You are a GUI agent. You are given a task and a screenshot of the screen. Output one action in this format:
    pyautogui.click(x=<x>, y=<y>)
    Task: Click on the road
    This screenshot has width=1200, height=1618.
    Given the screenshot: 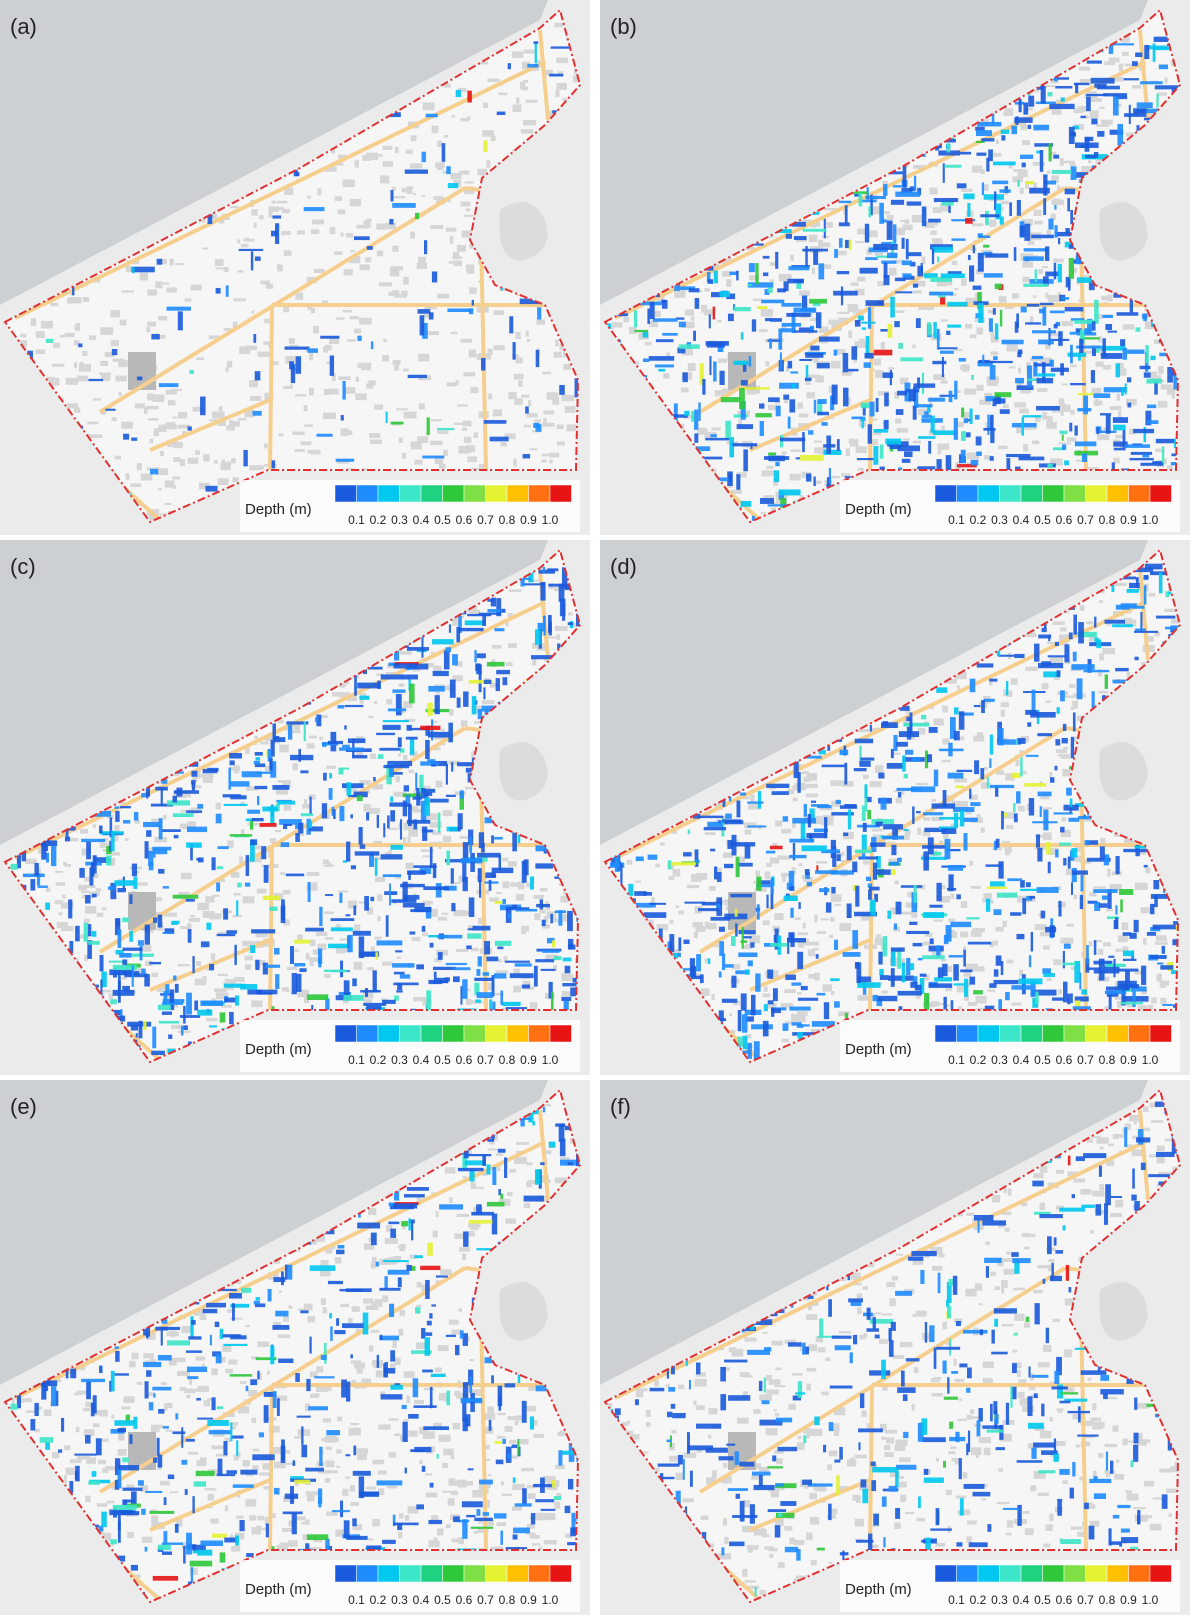 What is the action you would take?
    pyautogui.click(x=282, y=300)
    